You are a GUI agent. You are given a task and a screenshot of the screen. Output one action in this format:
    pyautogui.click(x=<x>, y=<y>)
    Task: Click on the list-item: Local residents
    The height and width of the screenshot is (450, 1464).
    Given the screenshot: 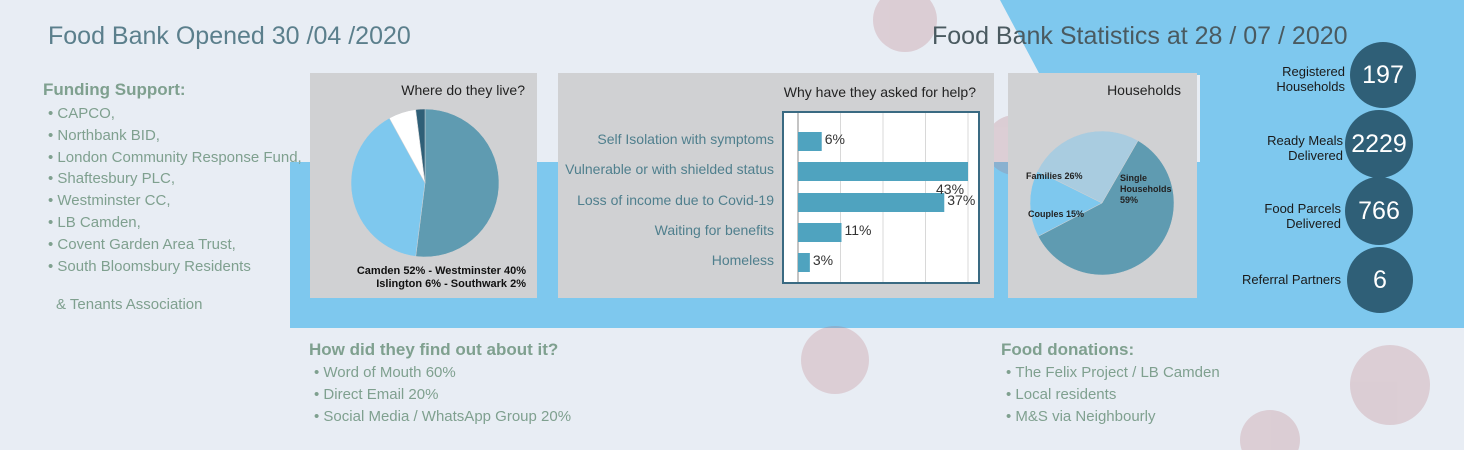 What is the action you would take?
    pyautogui.click(x=1113, y=395)
    